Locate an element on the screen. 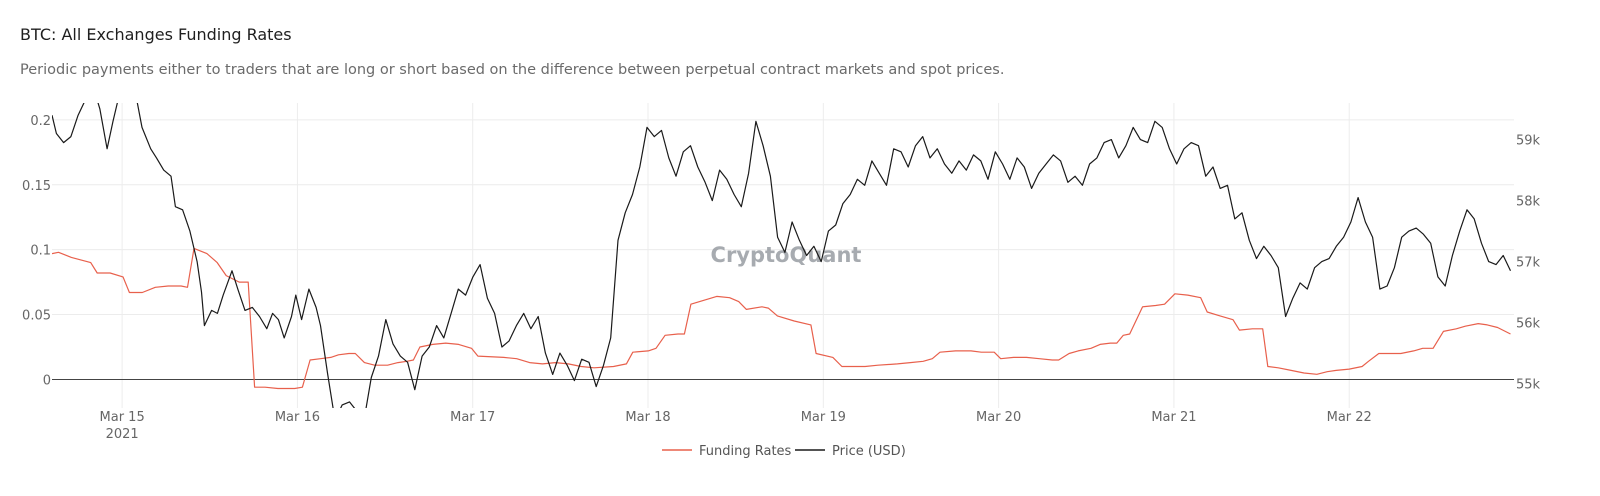 The image size is (1600, 496). x-tick-label: Mar 19 is located at coordinates (823, 417).